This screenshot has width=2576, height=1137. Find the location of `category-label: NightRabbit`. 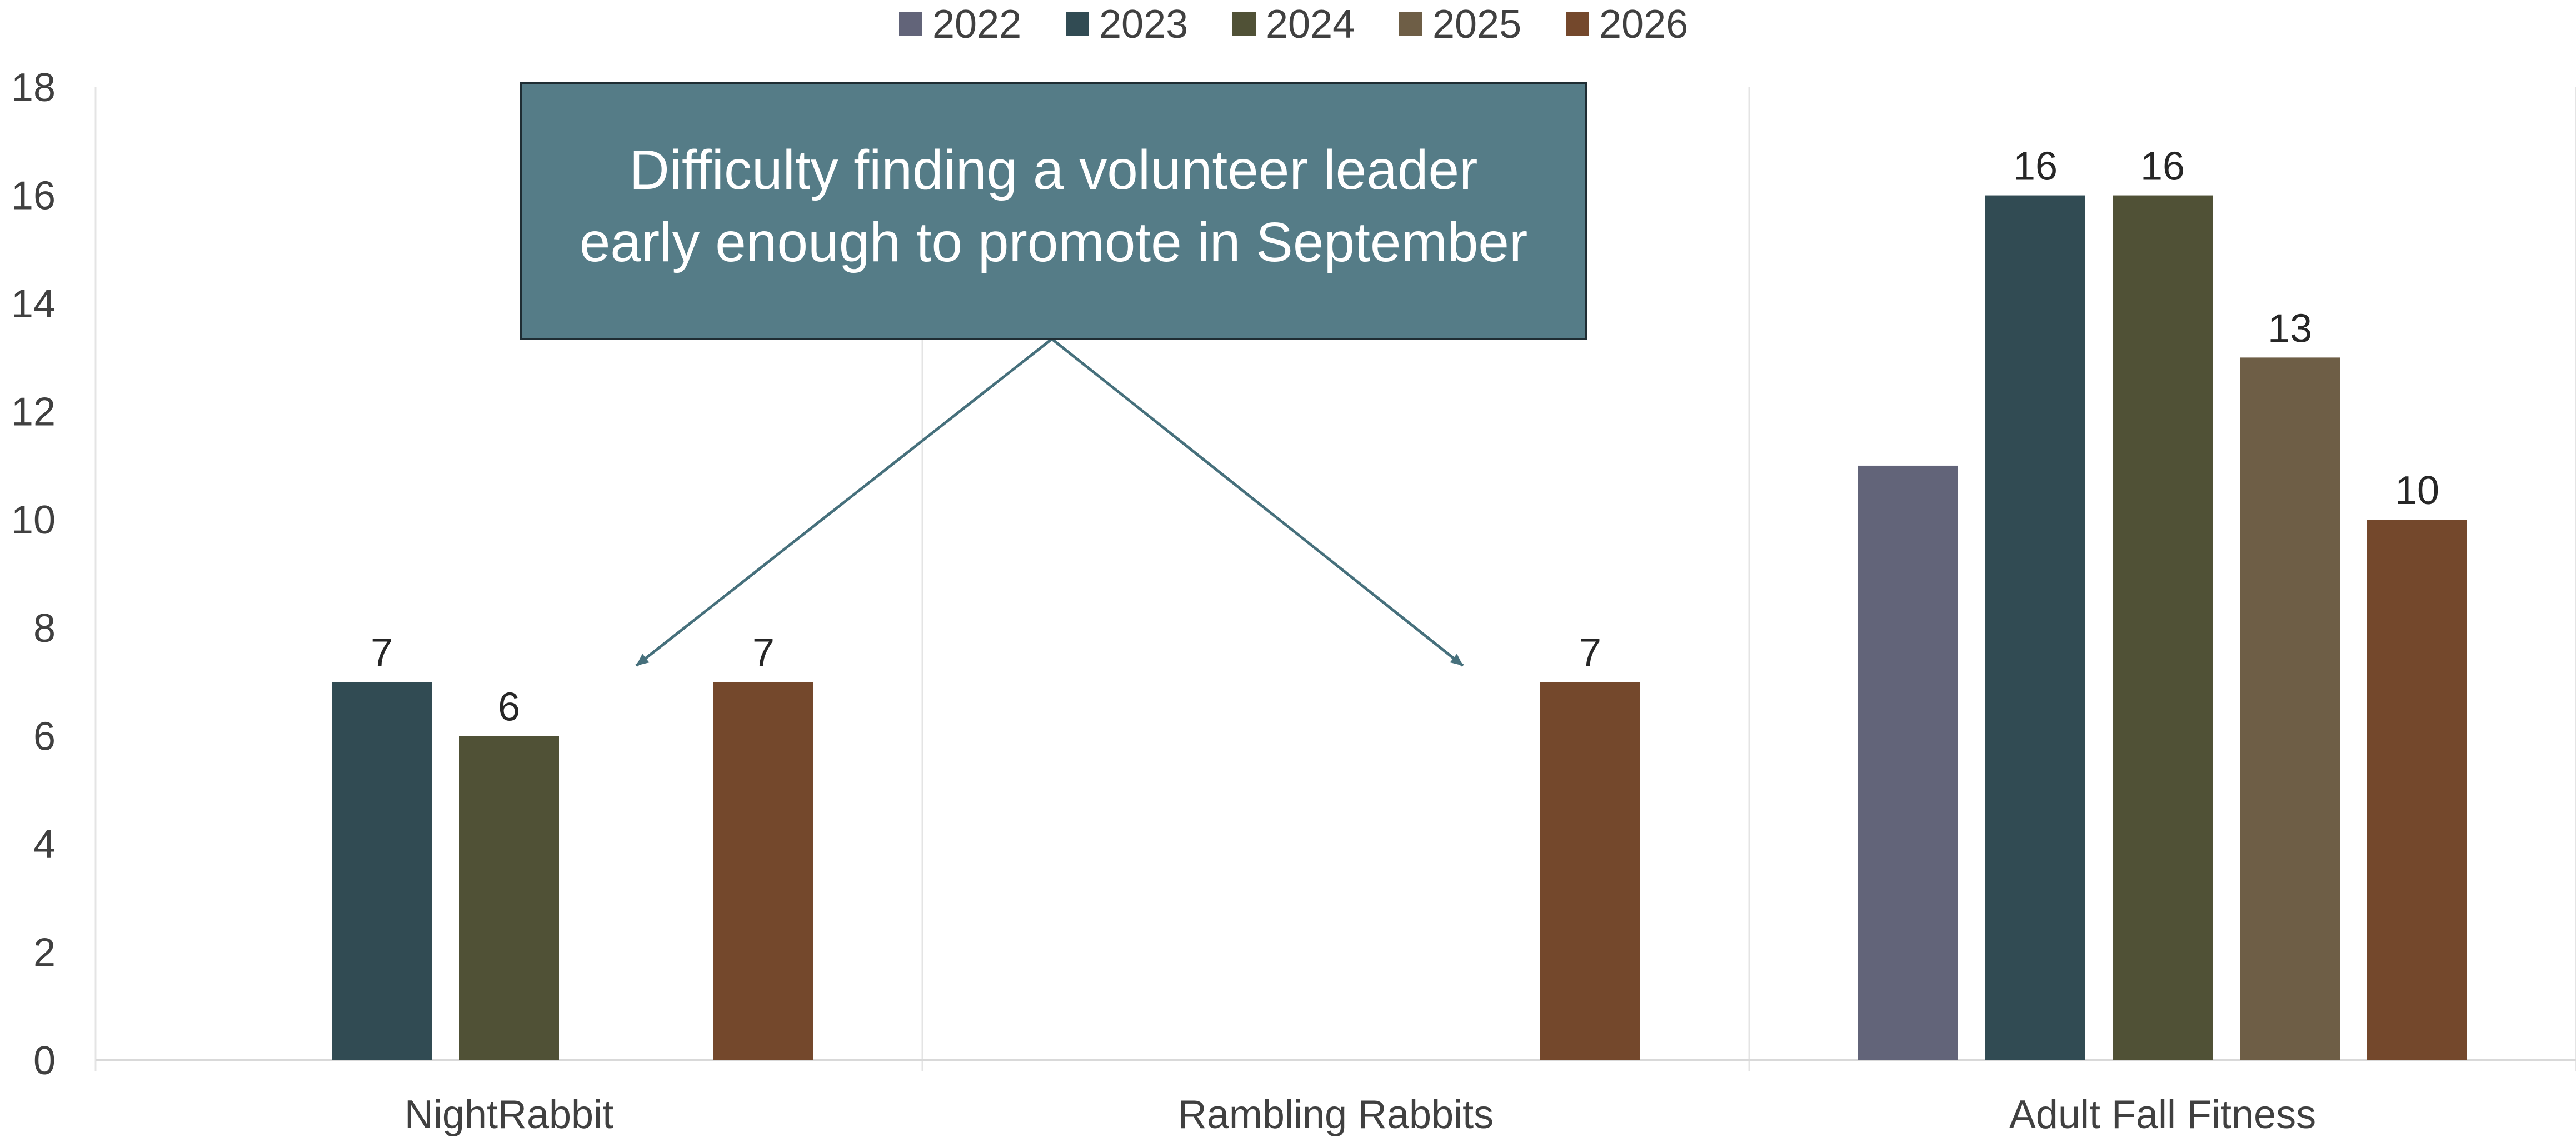

category-label: NightRabbit is located at coordinates (509, 1115).